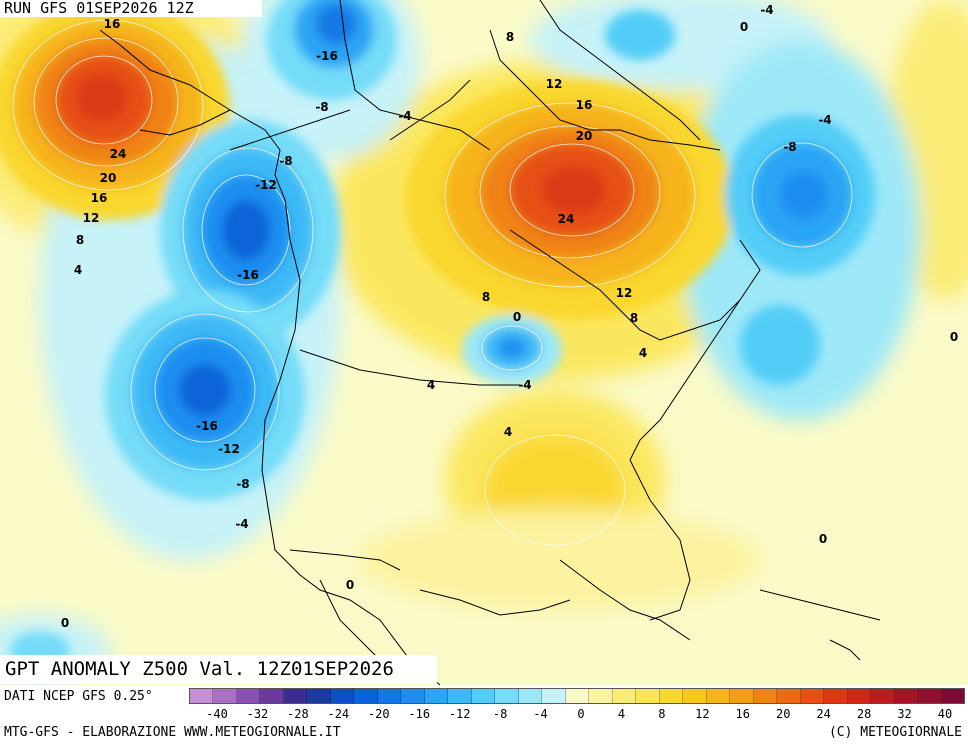 The image size is (968, 745). Describe the element at coordinates (419, 714) in the screenshot. I see `colorbar-tick-label: -16` at that location.